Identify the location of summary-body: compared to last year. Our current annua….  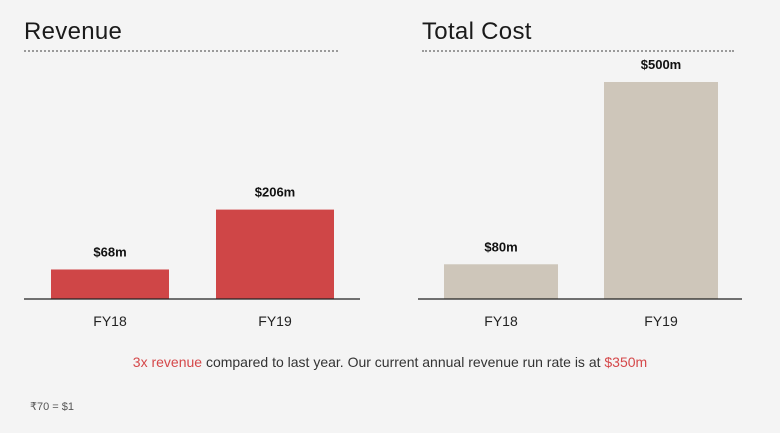
(403, 362).